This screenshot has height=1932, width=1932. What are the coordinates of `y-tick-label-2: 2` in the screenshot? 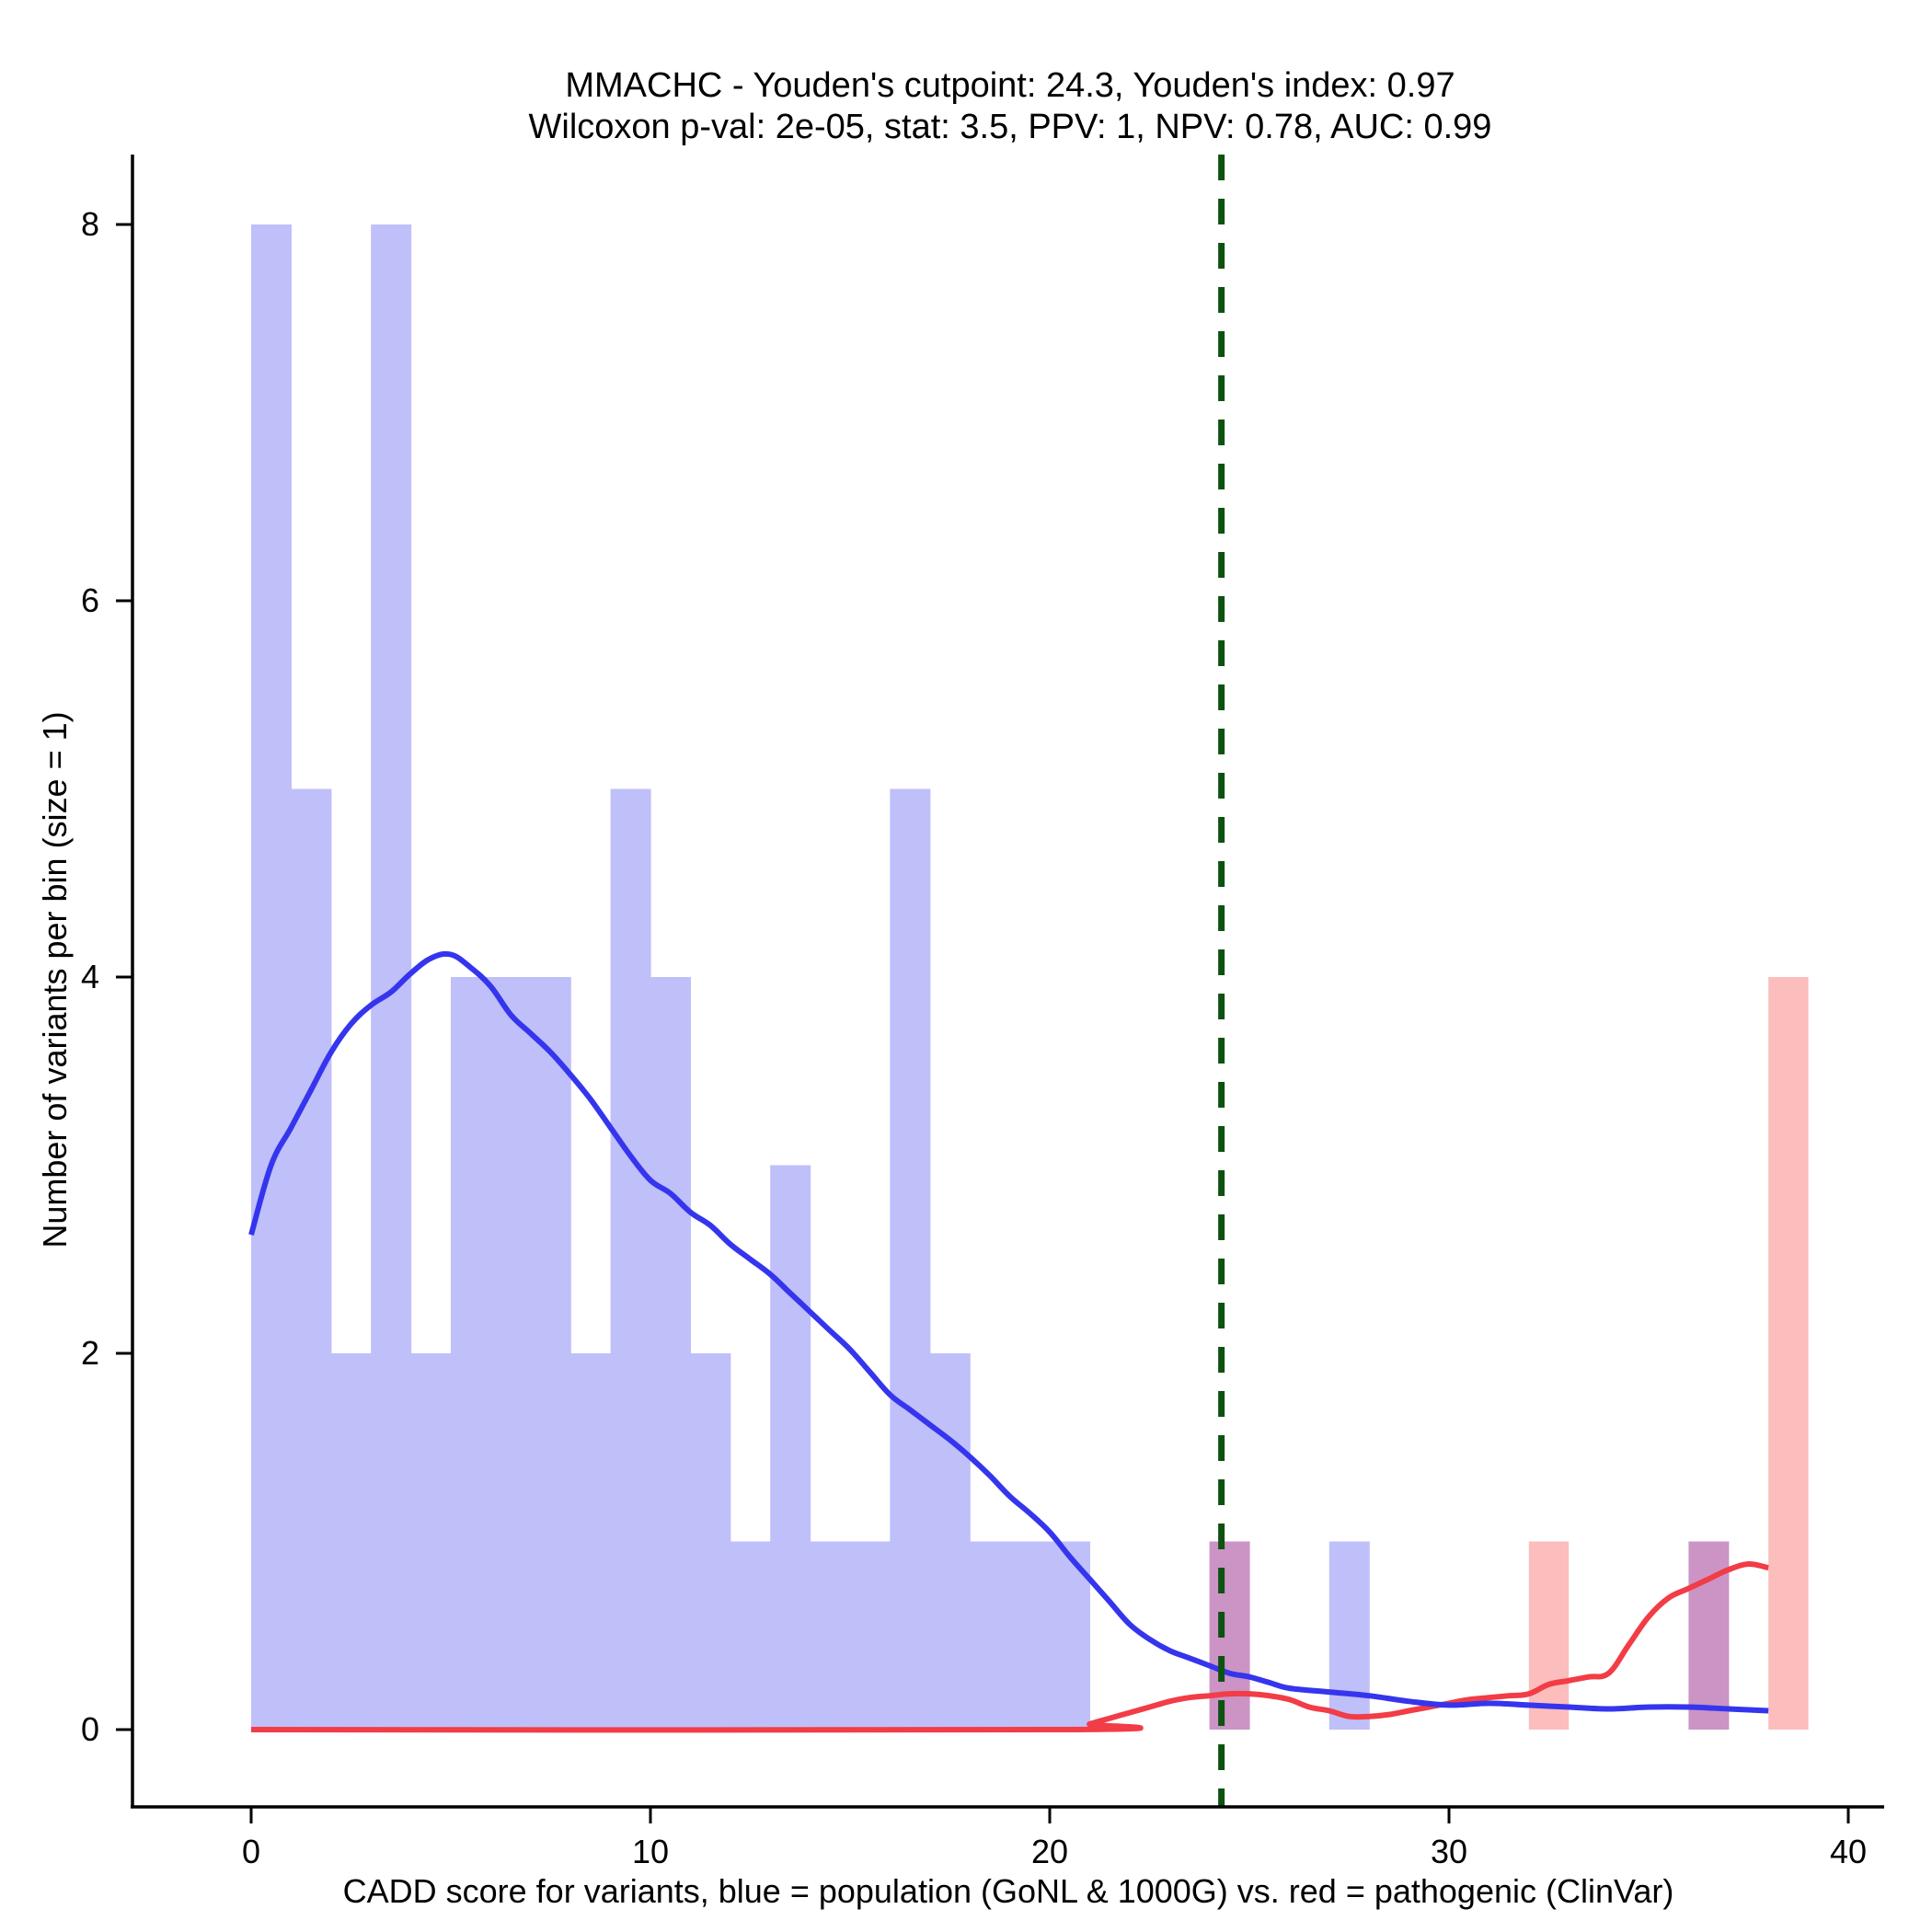 It's located at (90, 1353).